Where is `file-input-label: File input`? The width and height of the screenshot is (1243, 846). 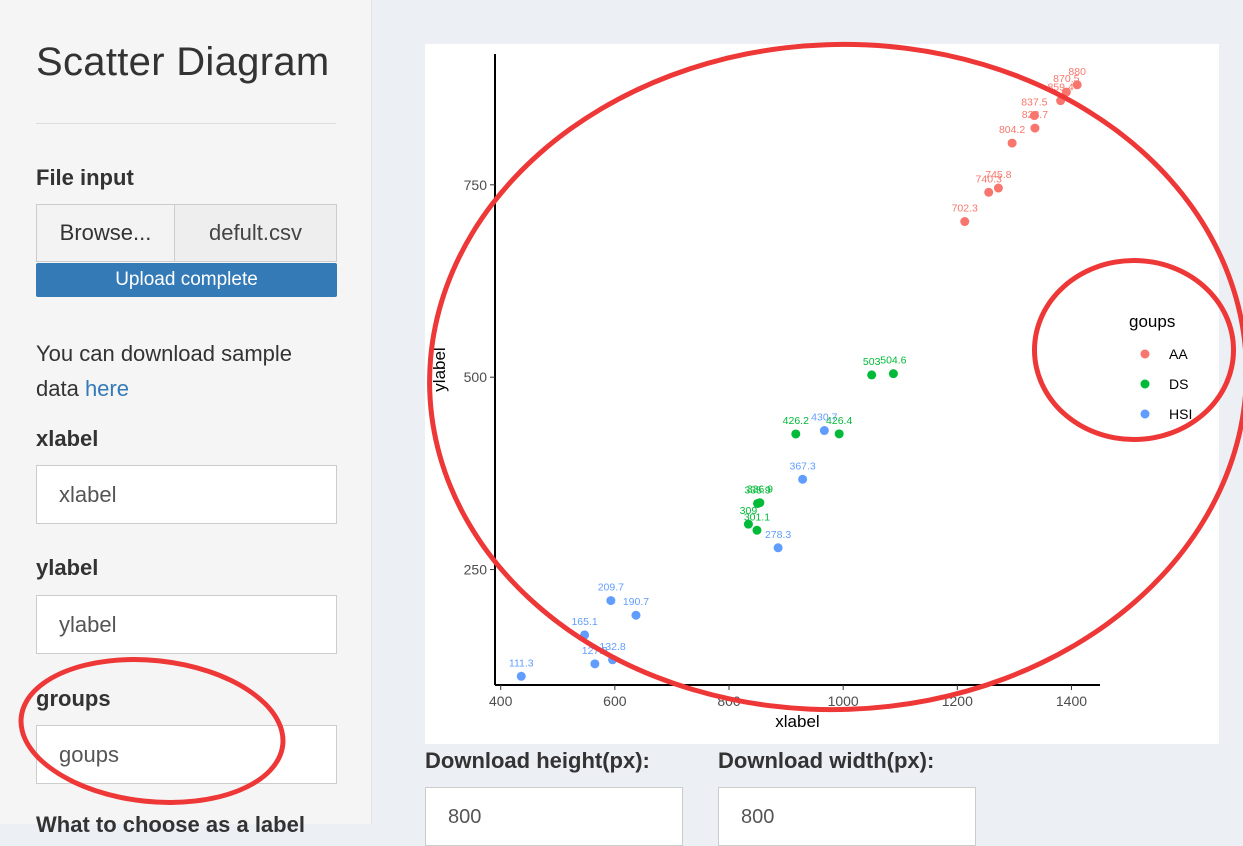 file-input-label: File input is located at coordinates (85, 177).